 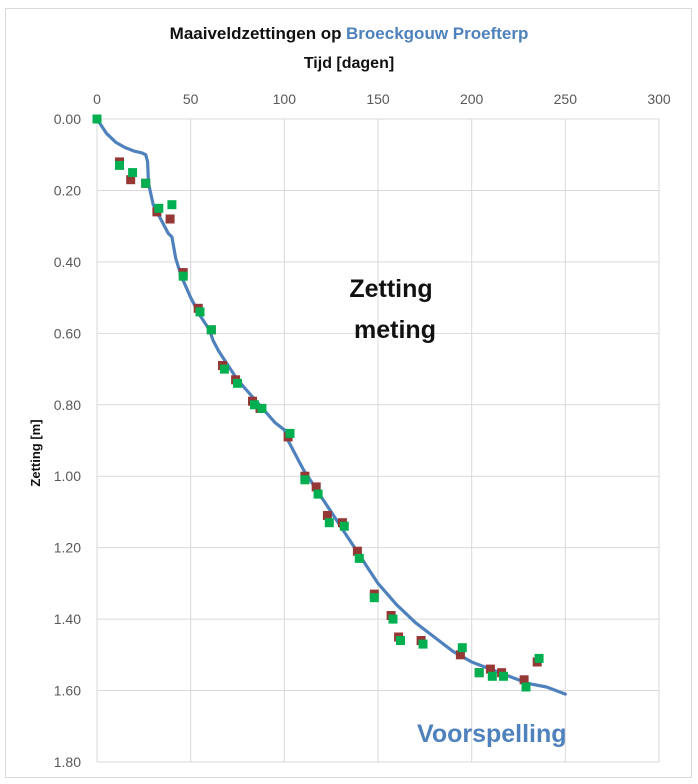 What do you see at coordinates (472, 99) in the screenshot?
I see `x-tick-label: 200` at bounding box center [472, 99].